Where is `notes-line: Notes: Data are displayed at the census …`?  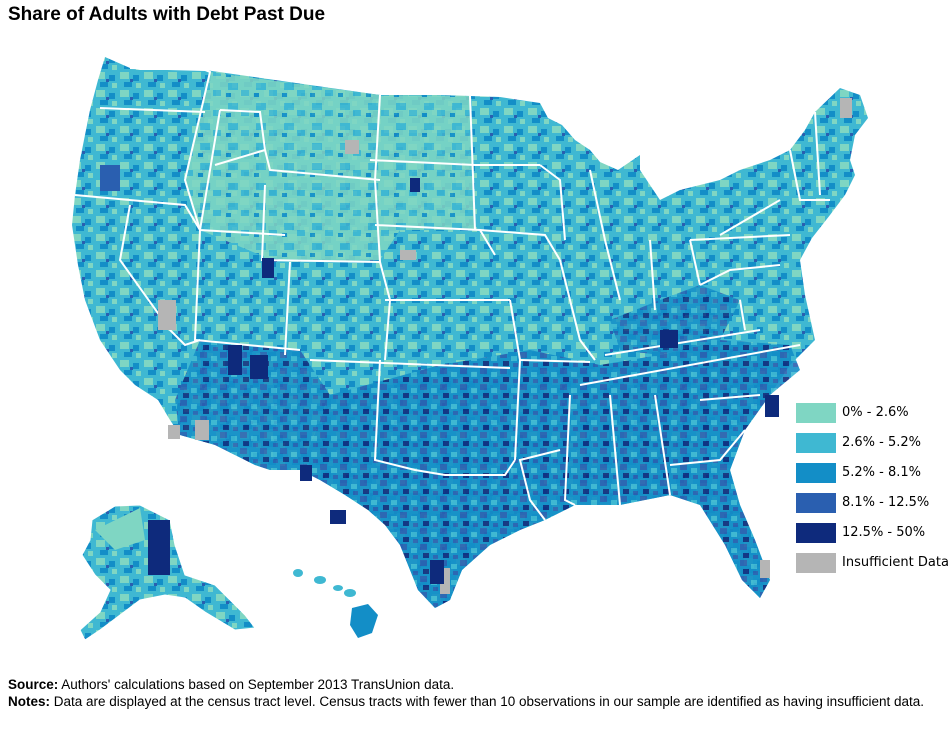
notes-line: Notes: Data are displayed at the census … is located at coordinates (473, 701).